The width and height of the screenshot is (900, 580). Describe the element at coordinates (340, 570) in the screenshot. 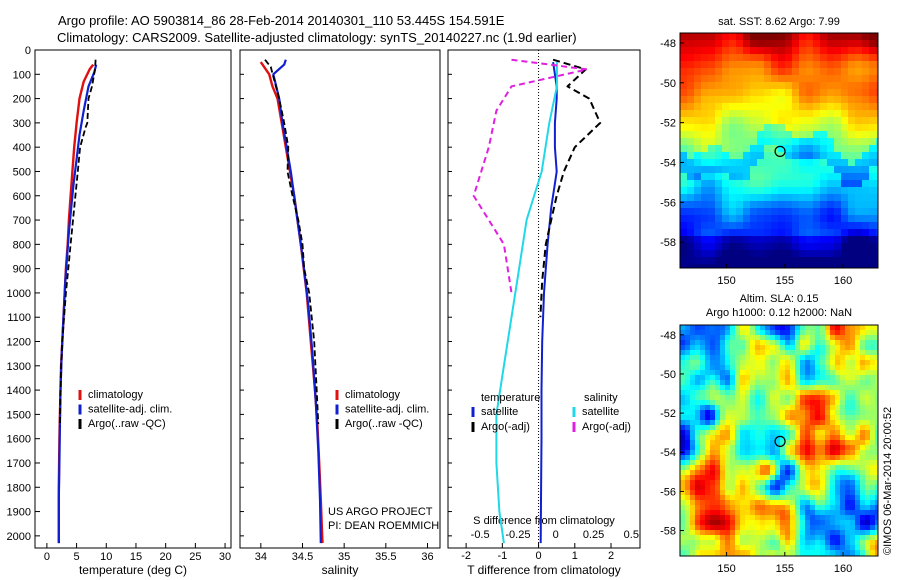

I see `x-axis-label: salinity` at that location.